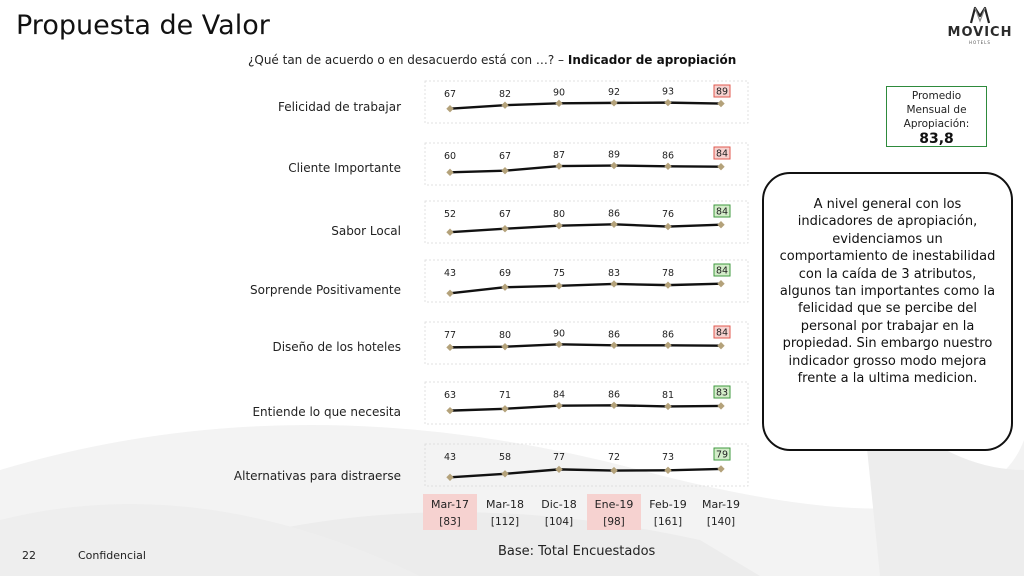  Describe the element at coordinates (980, 32) in the screenshot. I see `logo-text: MOVICH` at that location.